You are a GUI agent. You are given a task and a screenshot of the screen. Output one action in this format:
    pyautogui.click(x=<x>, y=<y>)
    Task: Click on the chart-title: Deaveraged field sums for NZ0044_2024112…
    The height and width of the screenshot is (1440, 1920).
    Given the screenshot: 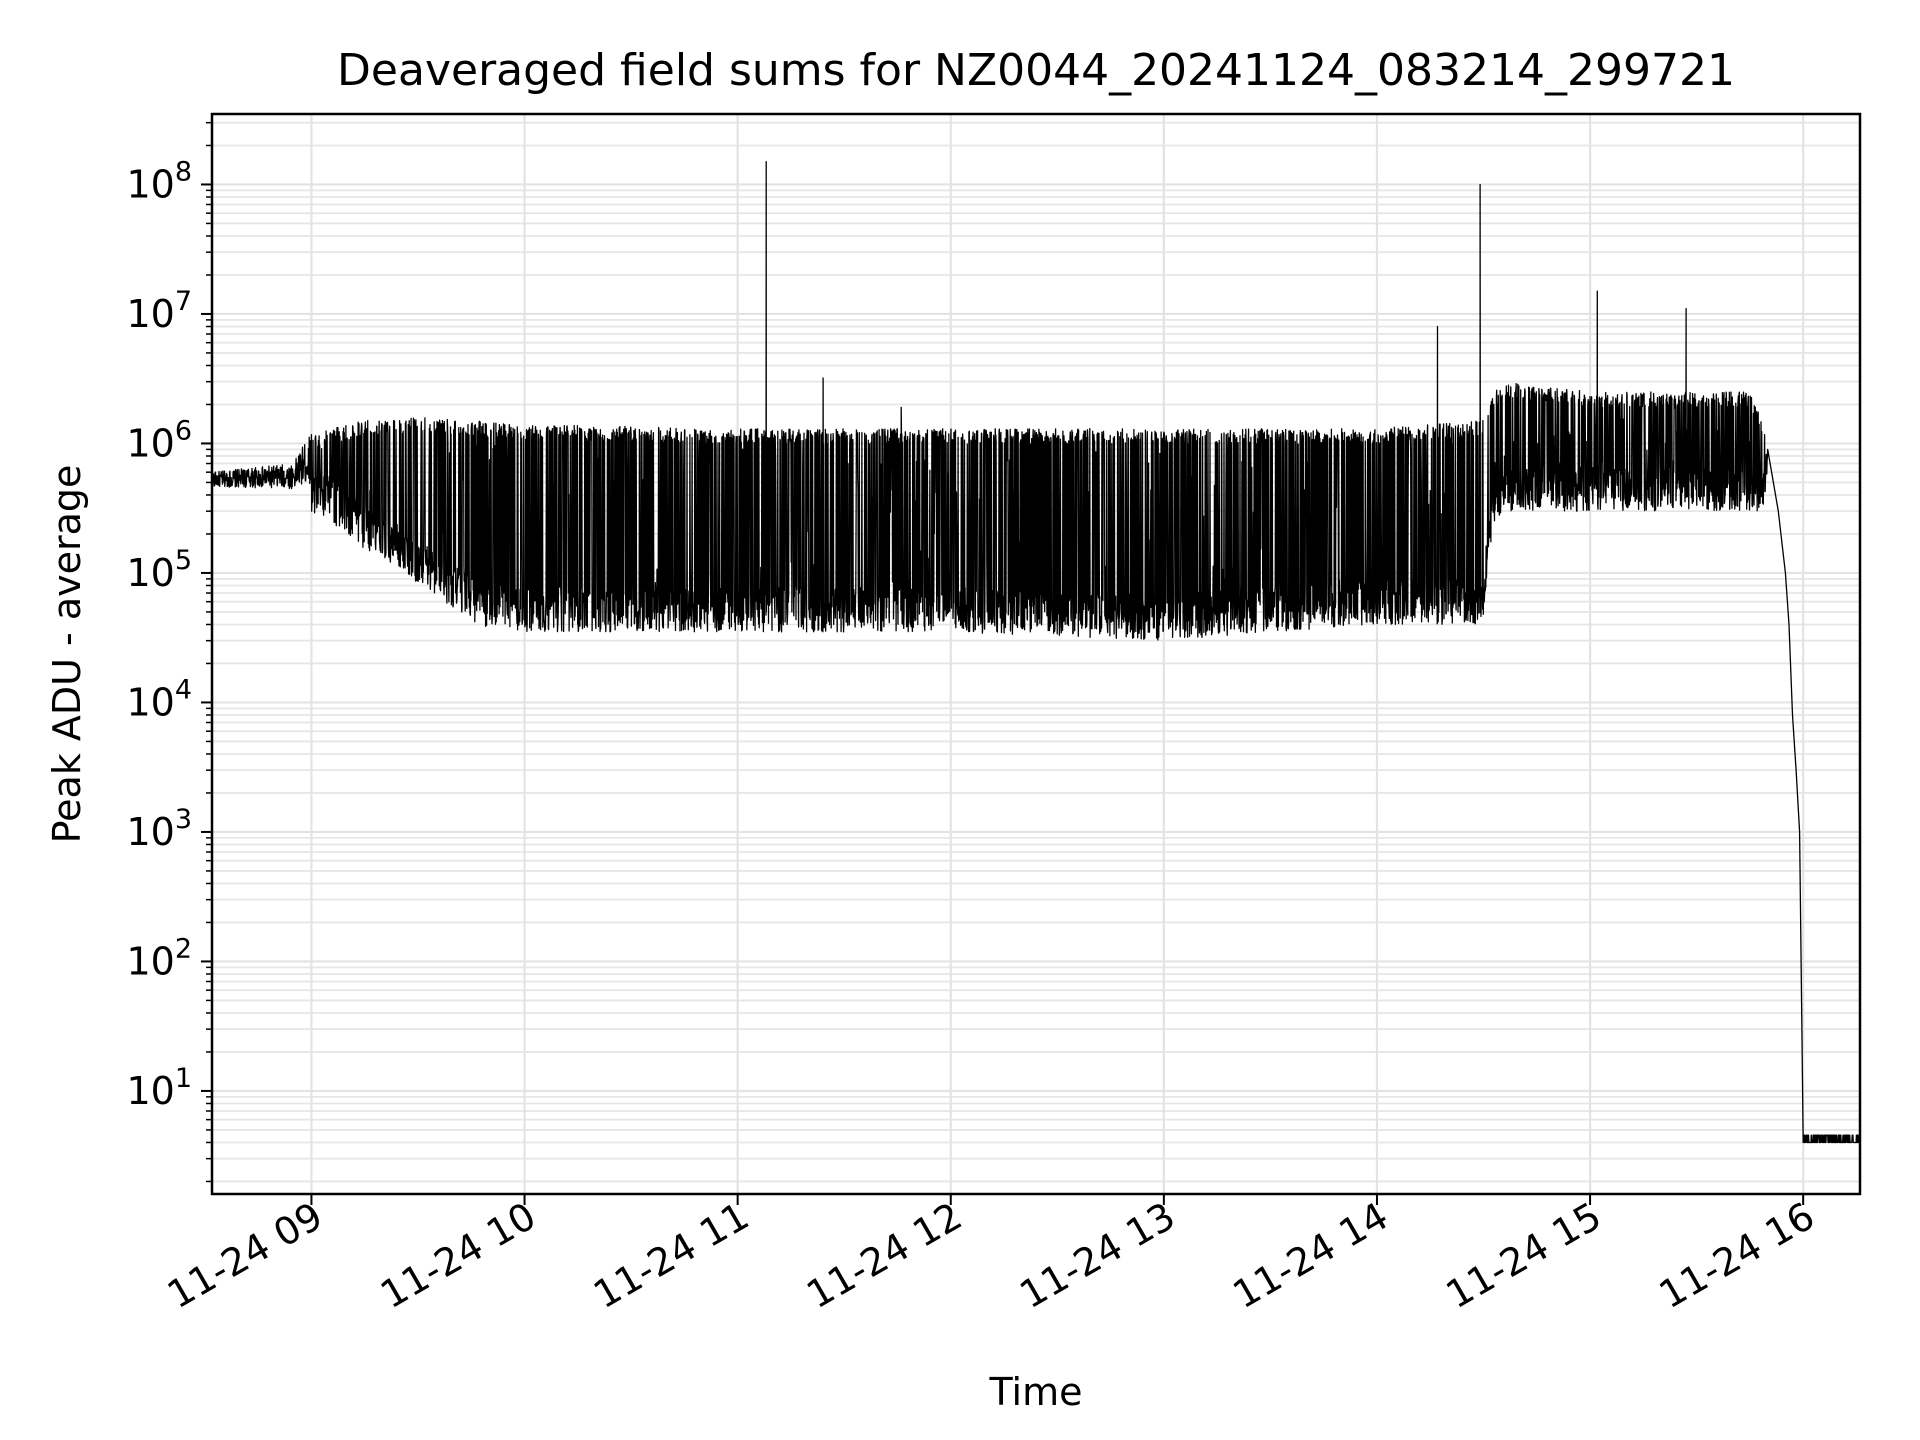 What is the action you would take?
    pyautogui.click(x=1036, y=70)
    